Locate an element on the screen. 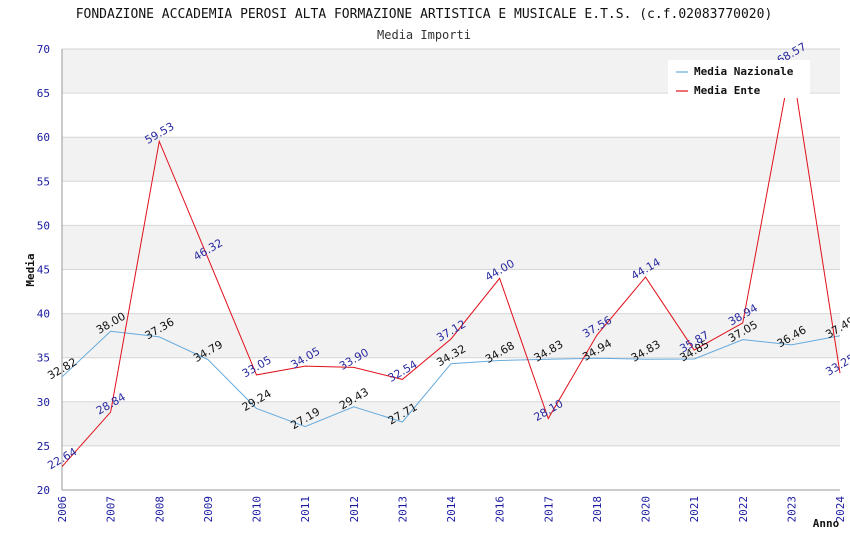 The image size is (850, 550). legend-label-media-nazionale: Media Nazionale is located at coordinates (744, 71).